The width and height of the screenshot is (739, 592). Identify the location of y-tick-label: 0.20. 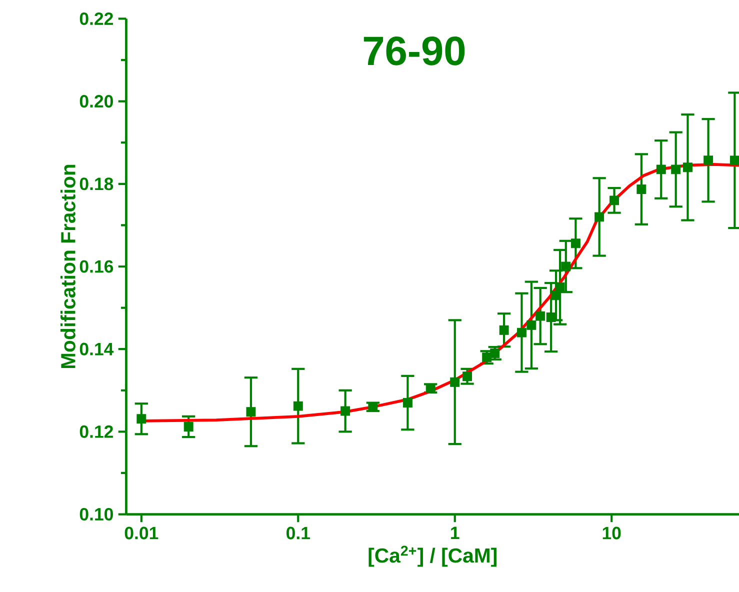
(96, 101).